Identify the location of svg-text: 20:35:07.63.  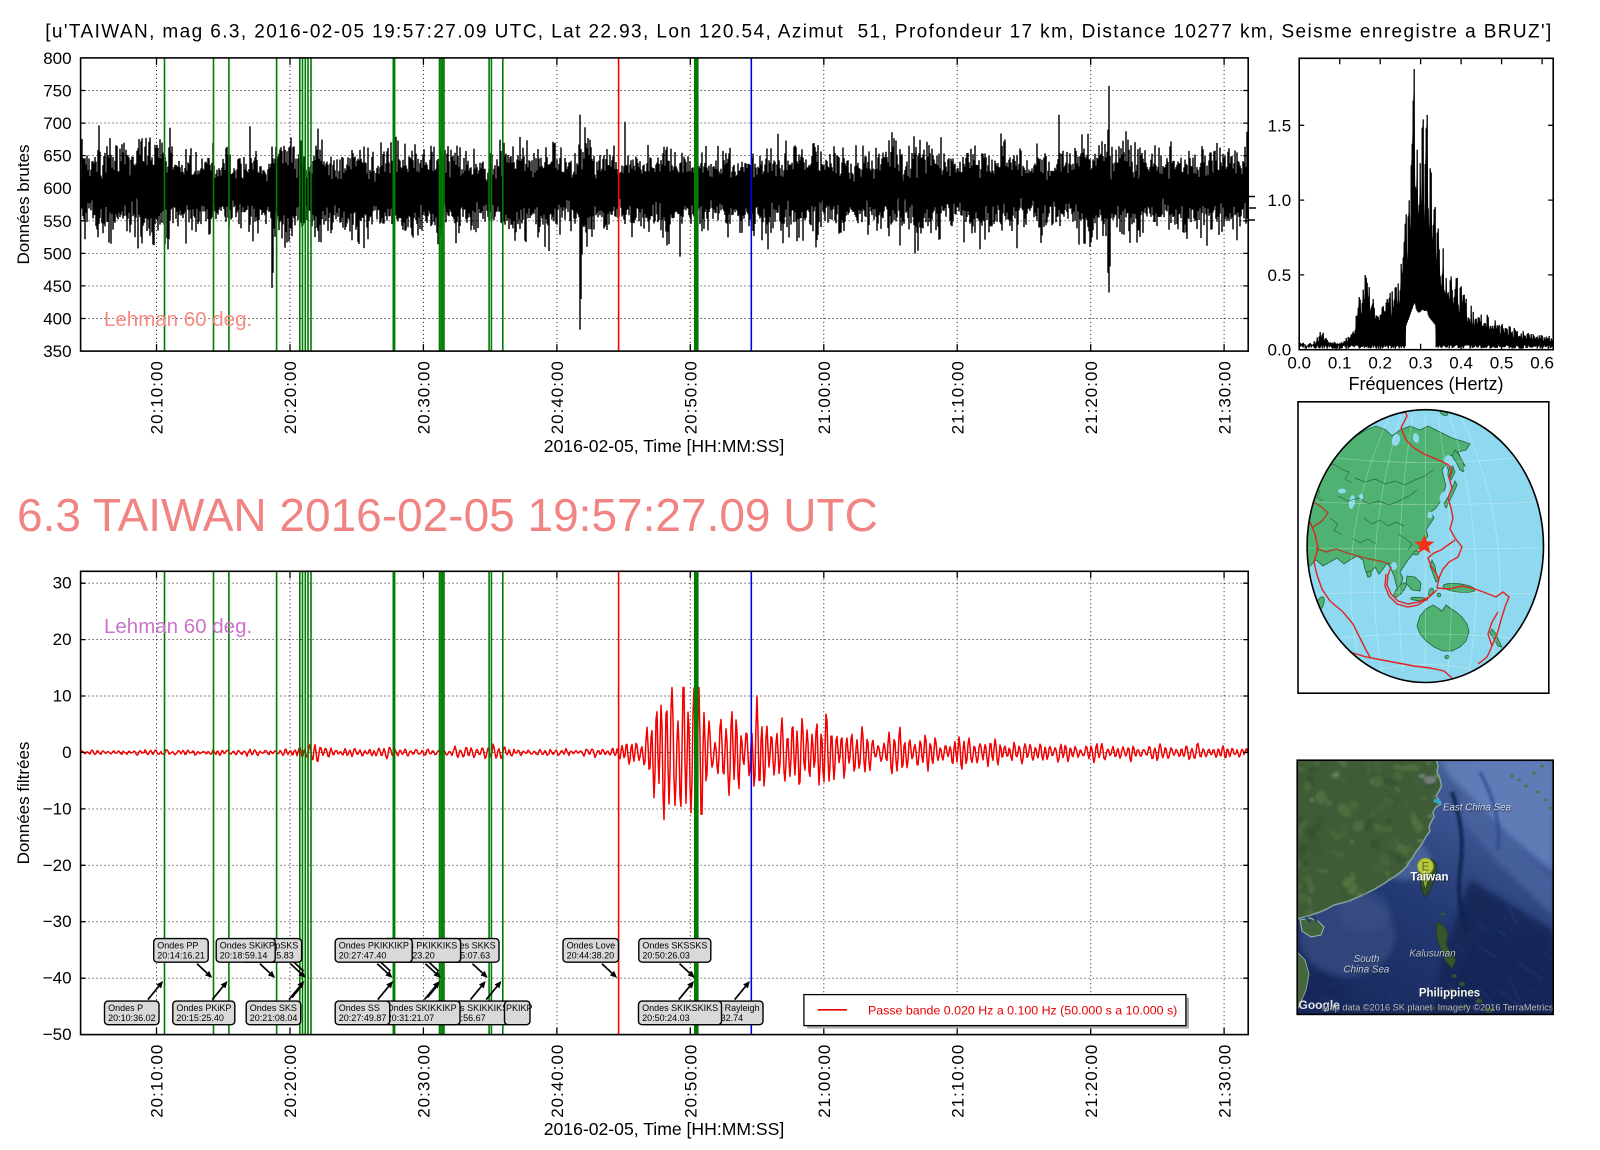
(467, 955).